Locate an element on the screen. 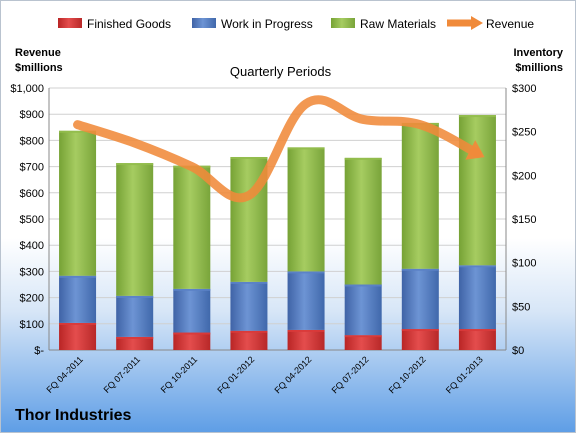  legend-label: Raw Materials is located at coordinates (398, 24).